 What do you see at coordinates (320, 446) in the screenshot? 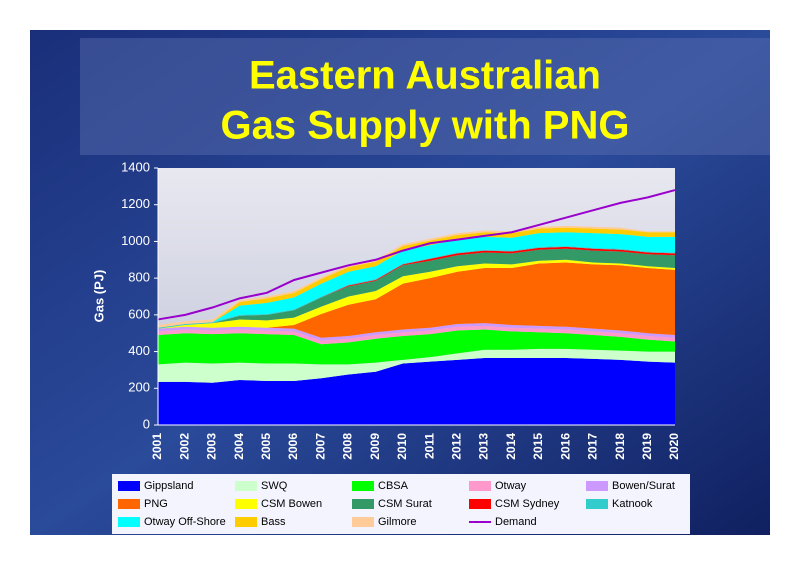
I see `x-tick-label: 2007` at bounding box center [320, 446].